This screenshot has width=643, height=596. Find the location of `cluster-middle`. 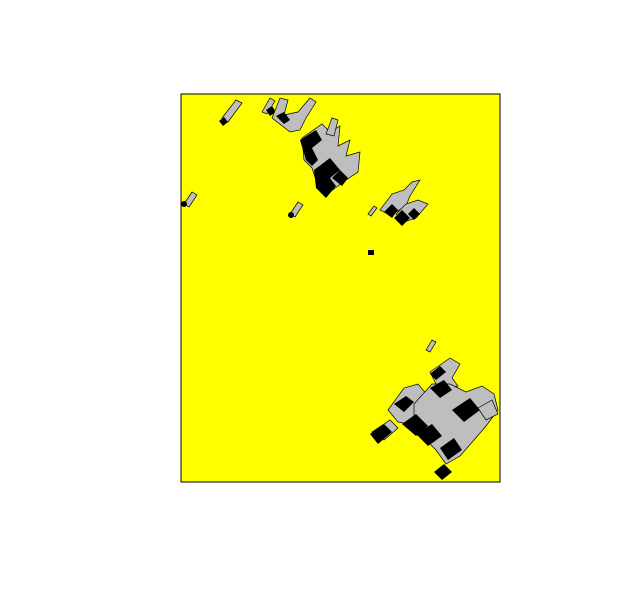

cluster-middle is located at coordinates (398, 217).